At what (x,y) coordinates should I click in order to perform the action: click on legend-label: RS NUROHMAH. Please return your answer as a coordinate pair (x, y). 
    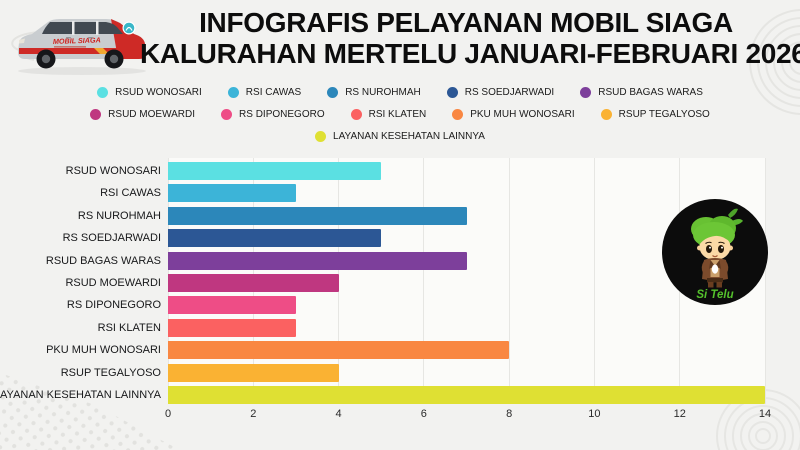
    Looking at the image, I should click on (383, 92).